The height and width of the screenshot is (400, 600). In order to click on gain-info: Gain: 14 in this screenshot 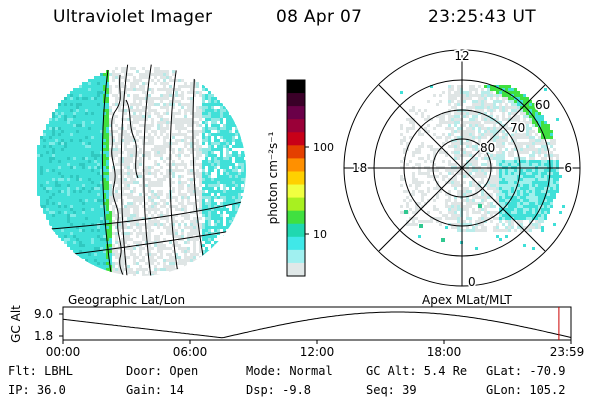, I will do `click(155, 390)`.